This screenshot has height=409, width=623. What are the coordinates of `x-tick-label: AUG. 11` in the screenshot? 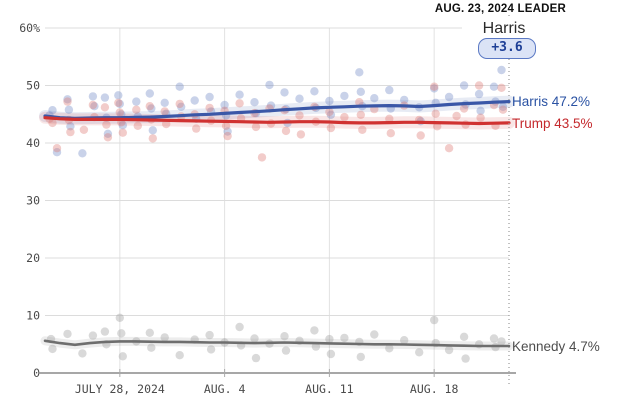 It's located at (329, 389).